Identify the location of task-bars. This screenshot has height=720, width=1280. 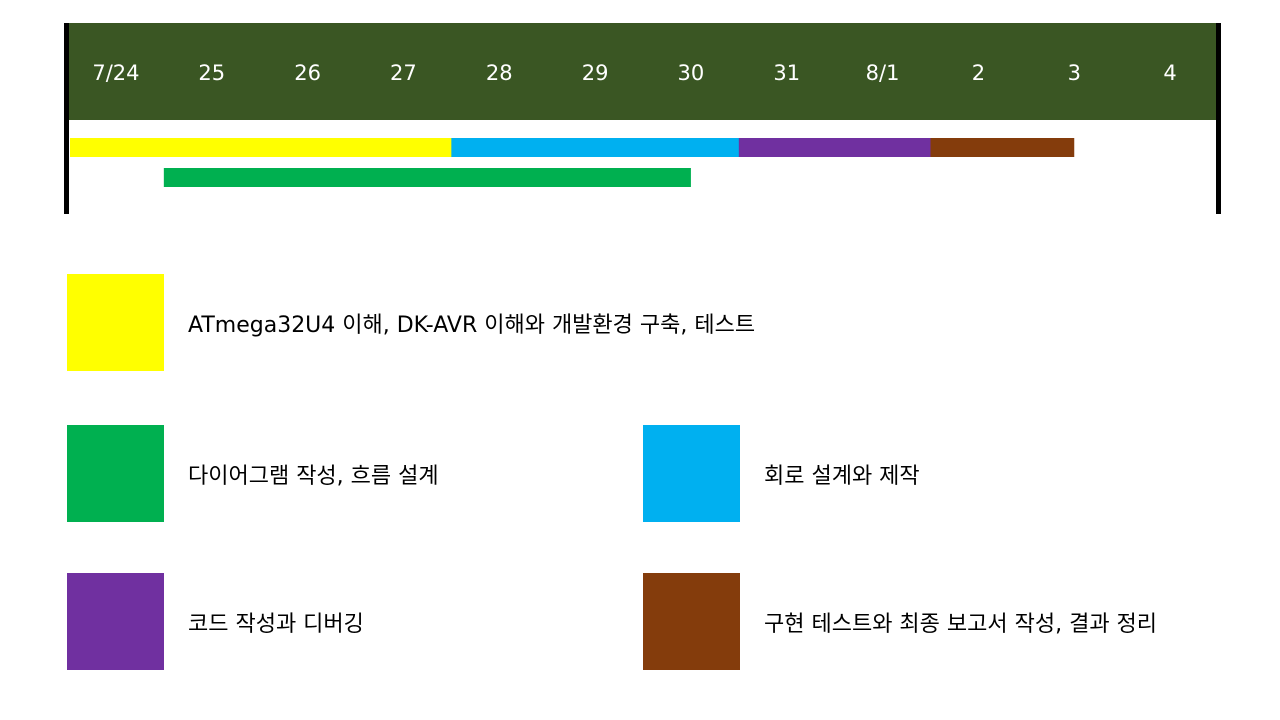
(572, 162).